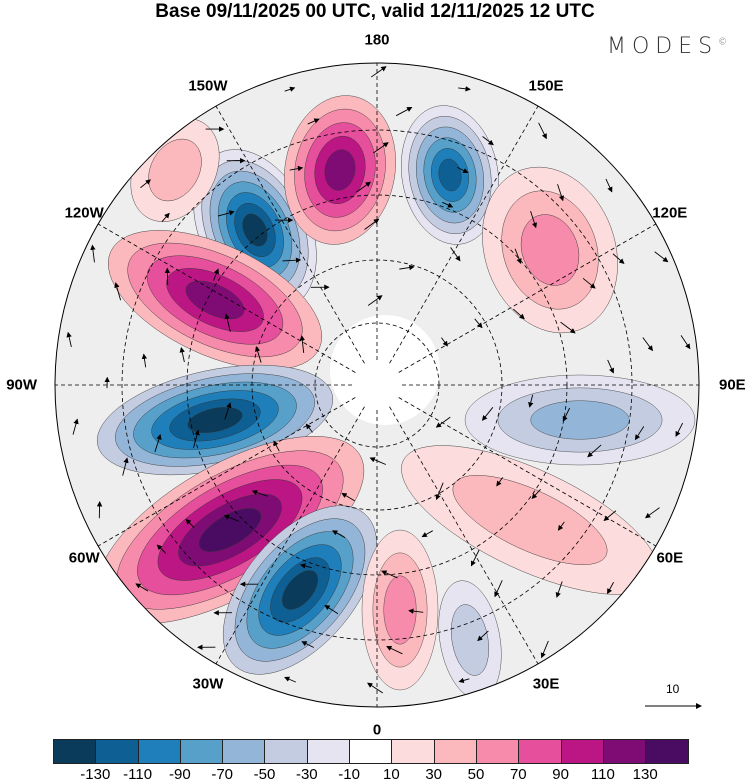 Image resolution: width=750 pixels, height=783 pixels. What do you see at coordinates (84, 212) in the screenshot?
I see `longitude-label: 120W` at bounding box center [84, 212].